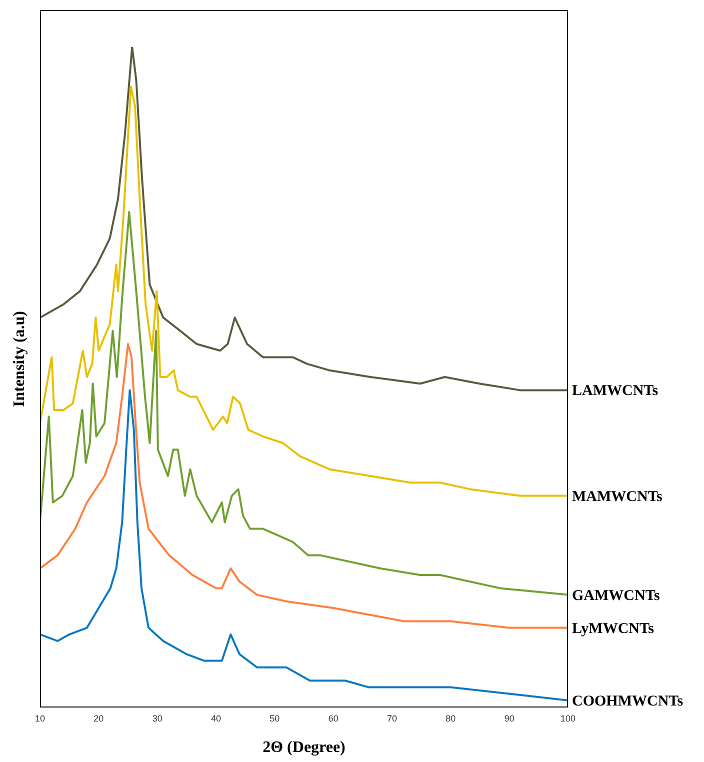  I want to click on x-tick-label: 60, so click(333, 718).